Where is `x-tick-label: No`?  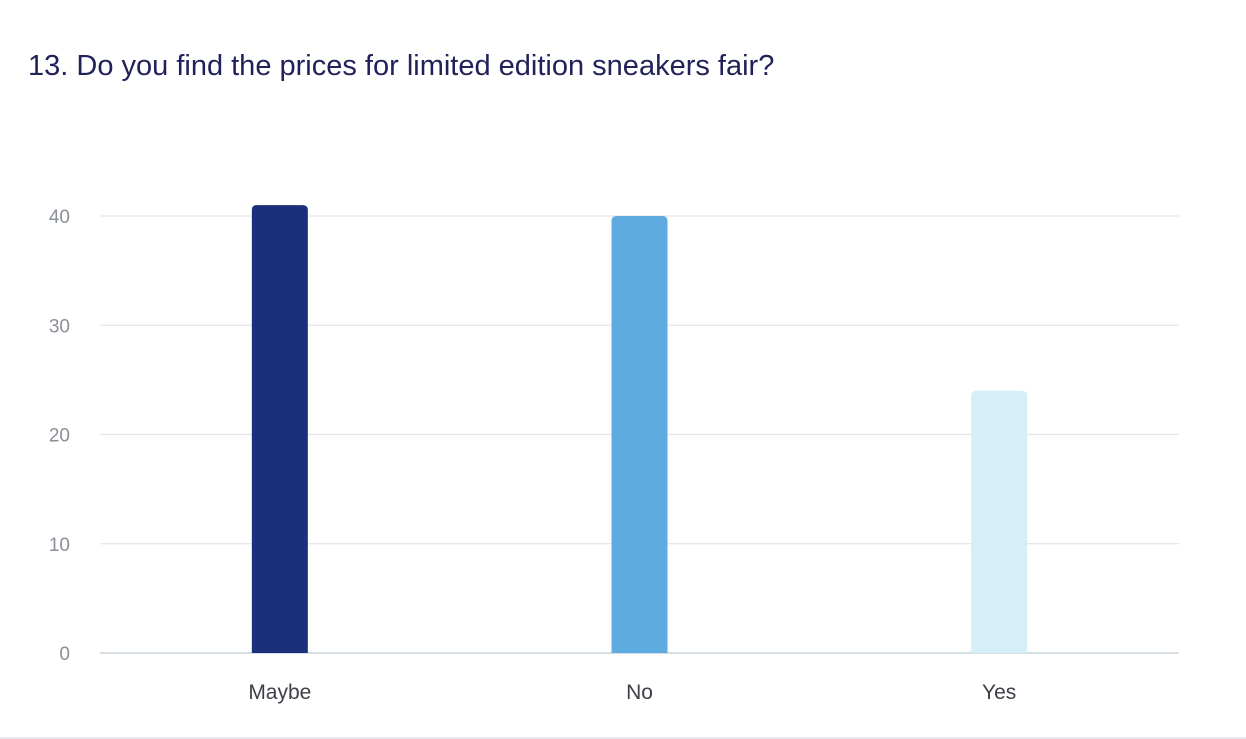 x-tick-label: No is located at coordinates (639, 692).